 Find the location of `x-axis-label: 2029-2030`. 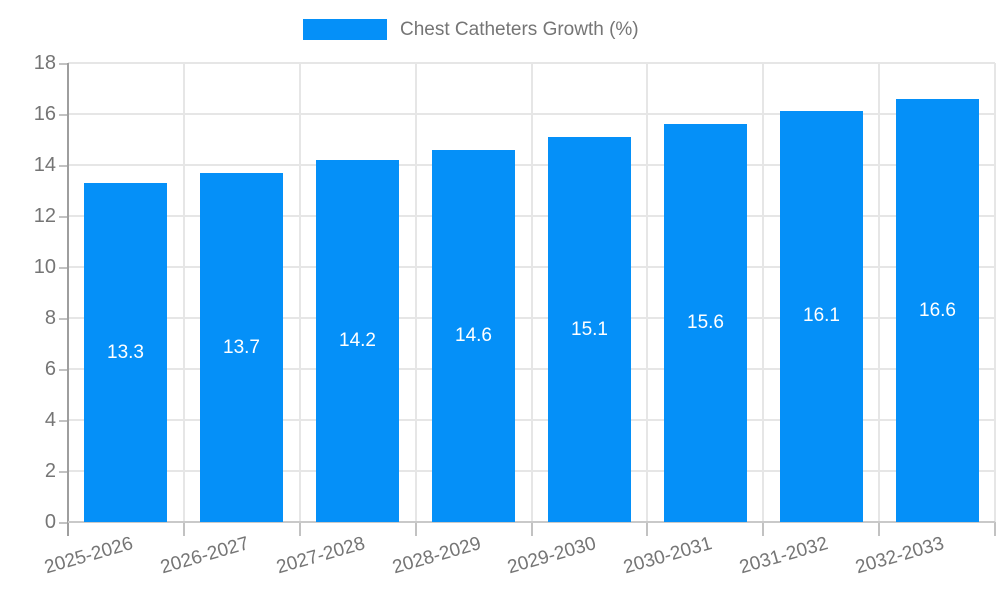

x-axis-label: 2029-2030 is located at coordinates (552, 556).